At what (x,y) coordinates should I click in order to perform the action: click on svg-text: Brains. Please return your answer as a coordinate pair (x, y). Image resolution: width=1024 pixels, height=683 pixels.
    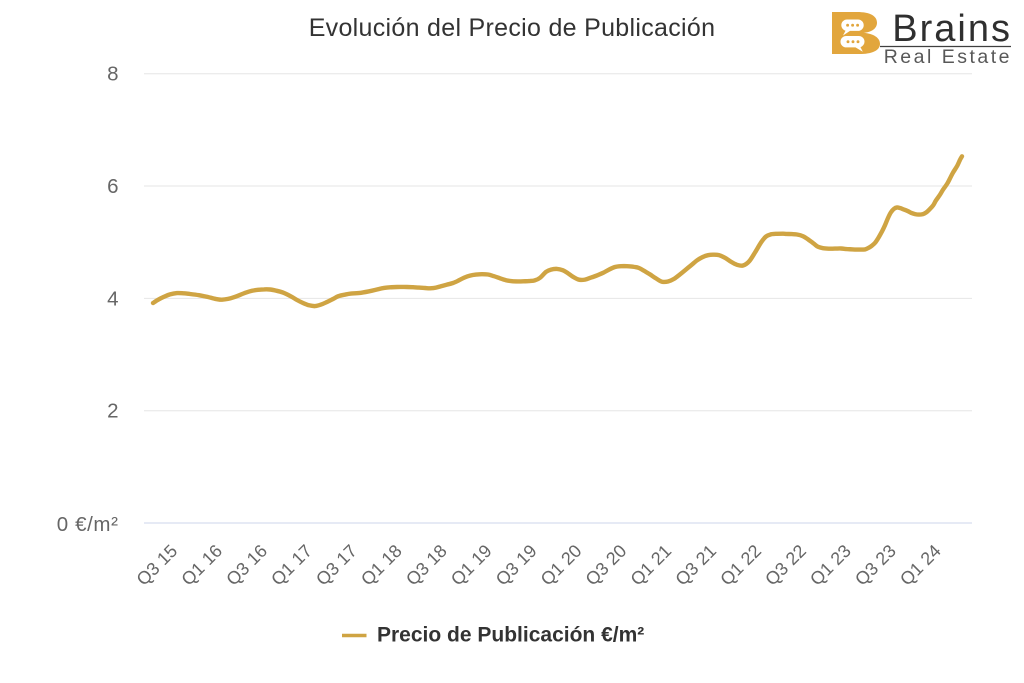
    Looking at the image, I should click on (952, 29).